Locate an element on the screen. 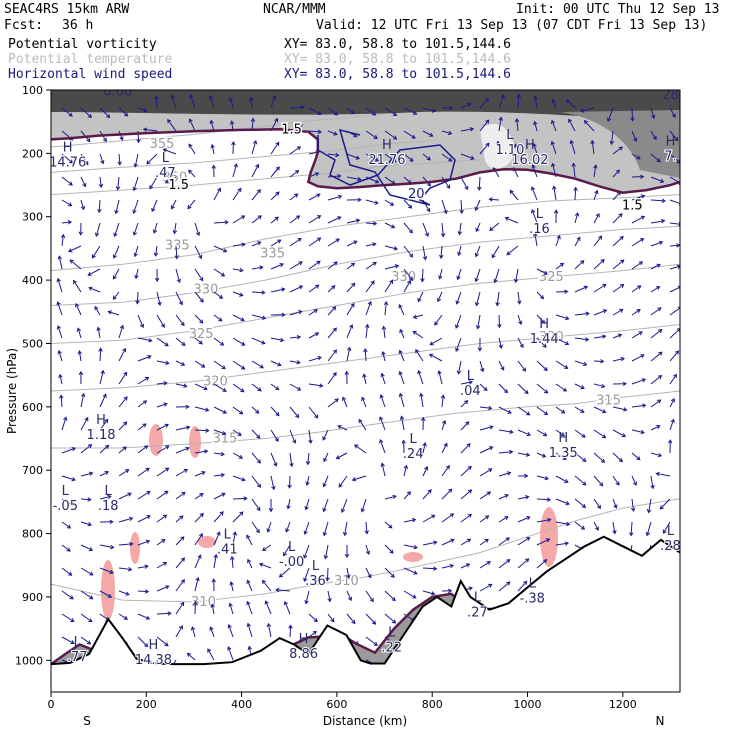 The width and height of the screenshot is (740, 740). south-label: S is located at coordinates (87, 721).